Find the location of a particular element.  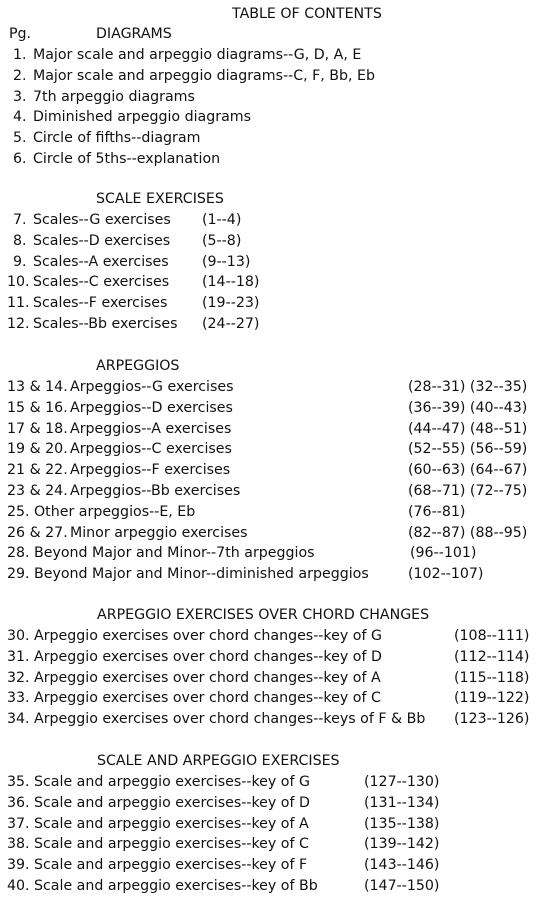

entry-page-range: (147--150) is located at coordinates (402, 886).